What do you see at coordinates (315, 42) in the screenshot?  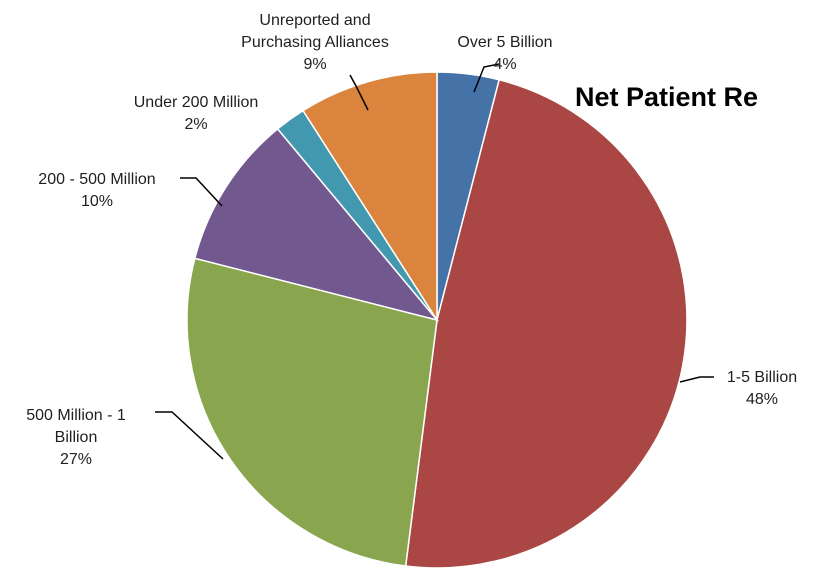 I see `slice-label-6: Unreported and Purchasing Alliances 9%` at bounding box center [315, 42].